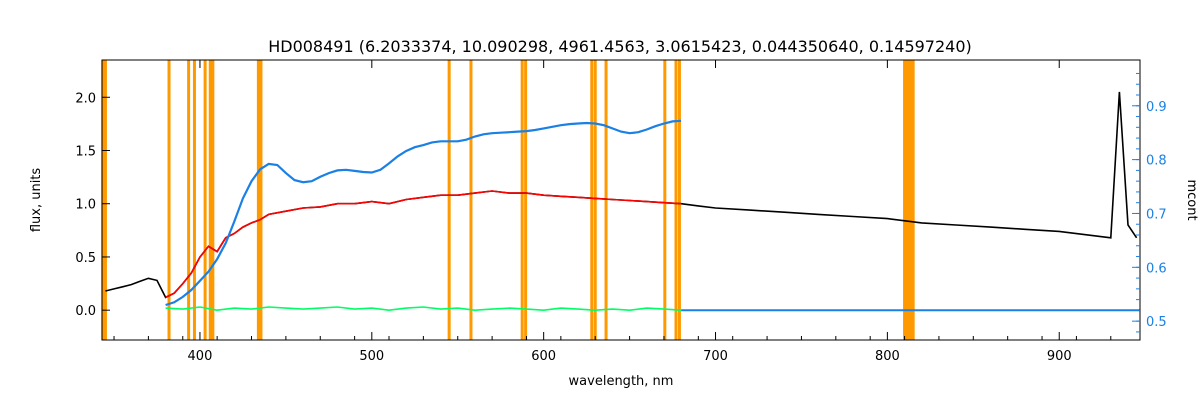 The height and width of the screenshot is (400, 1200). Describe the element at coordinates (543, 356) in the screenshot. I see `x-tick-label: 600` at that location.